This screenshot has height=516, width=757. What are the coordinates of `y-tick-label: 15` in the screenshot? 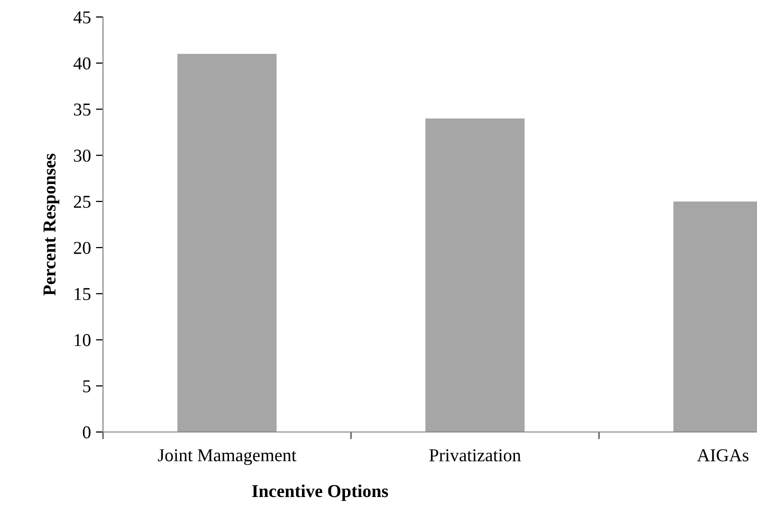 It's located at (82, 294).